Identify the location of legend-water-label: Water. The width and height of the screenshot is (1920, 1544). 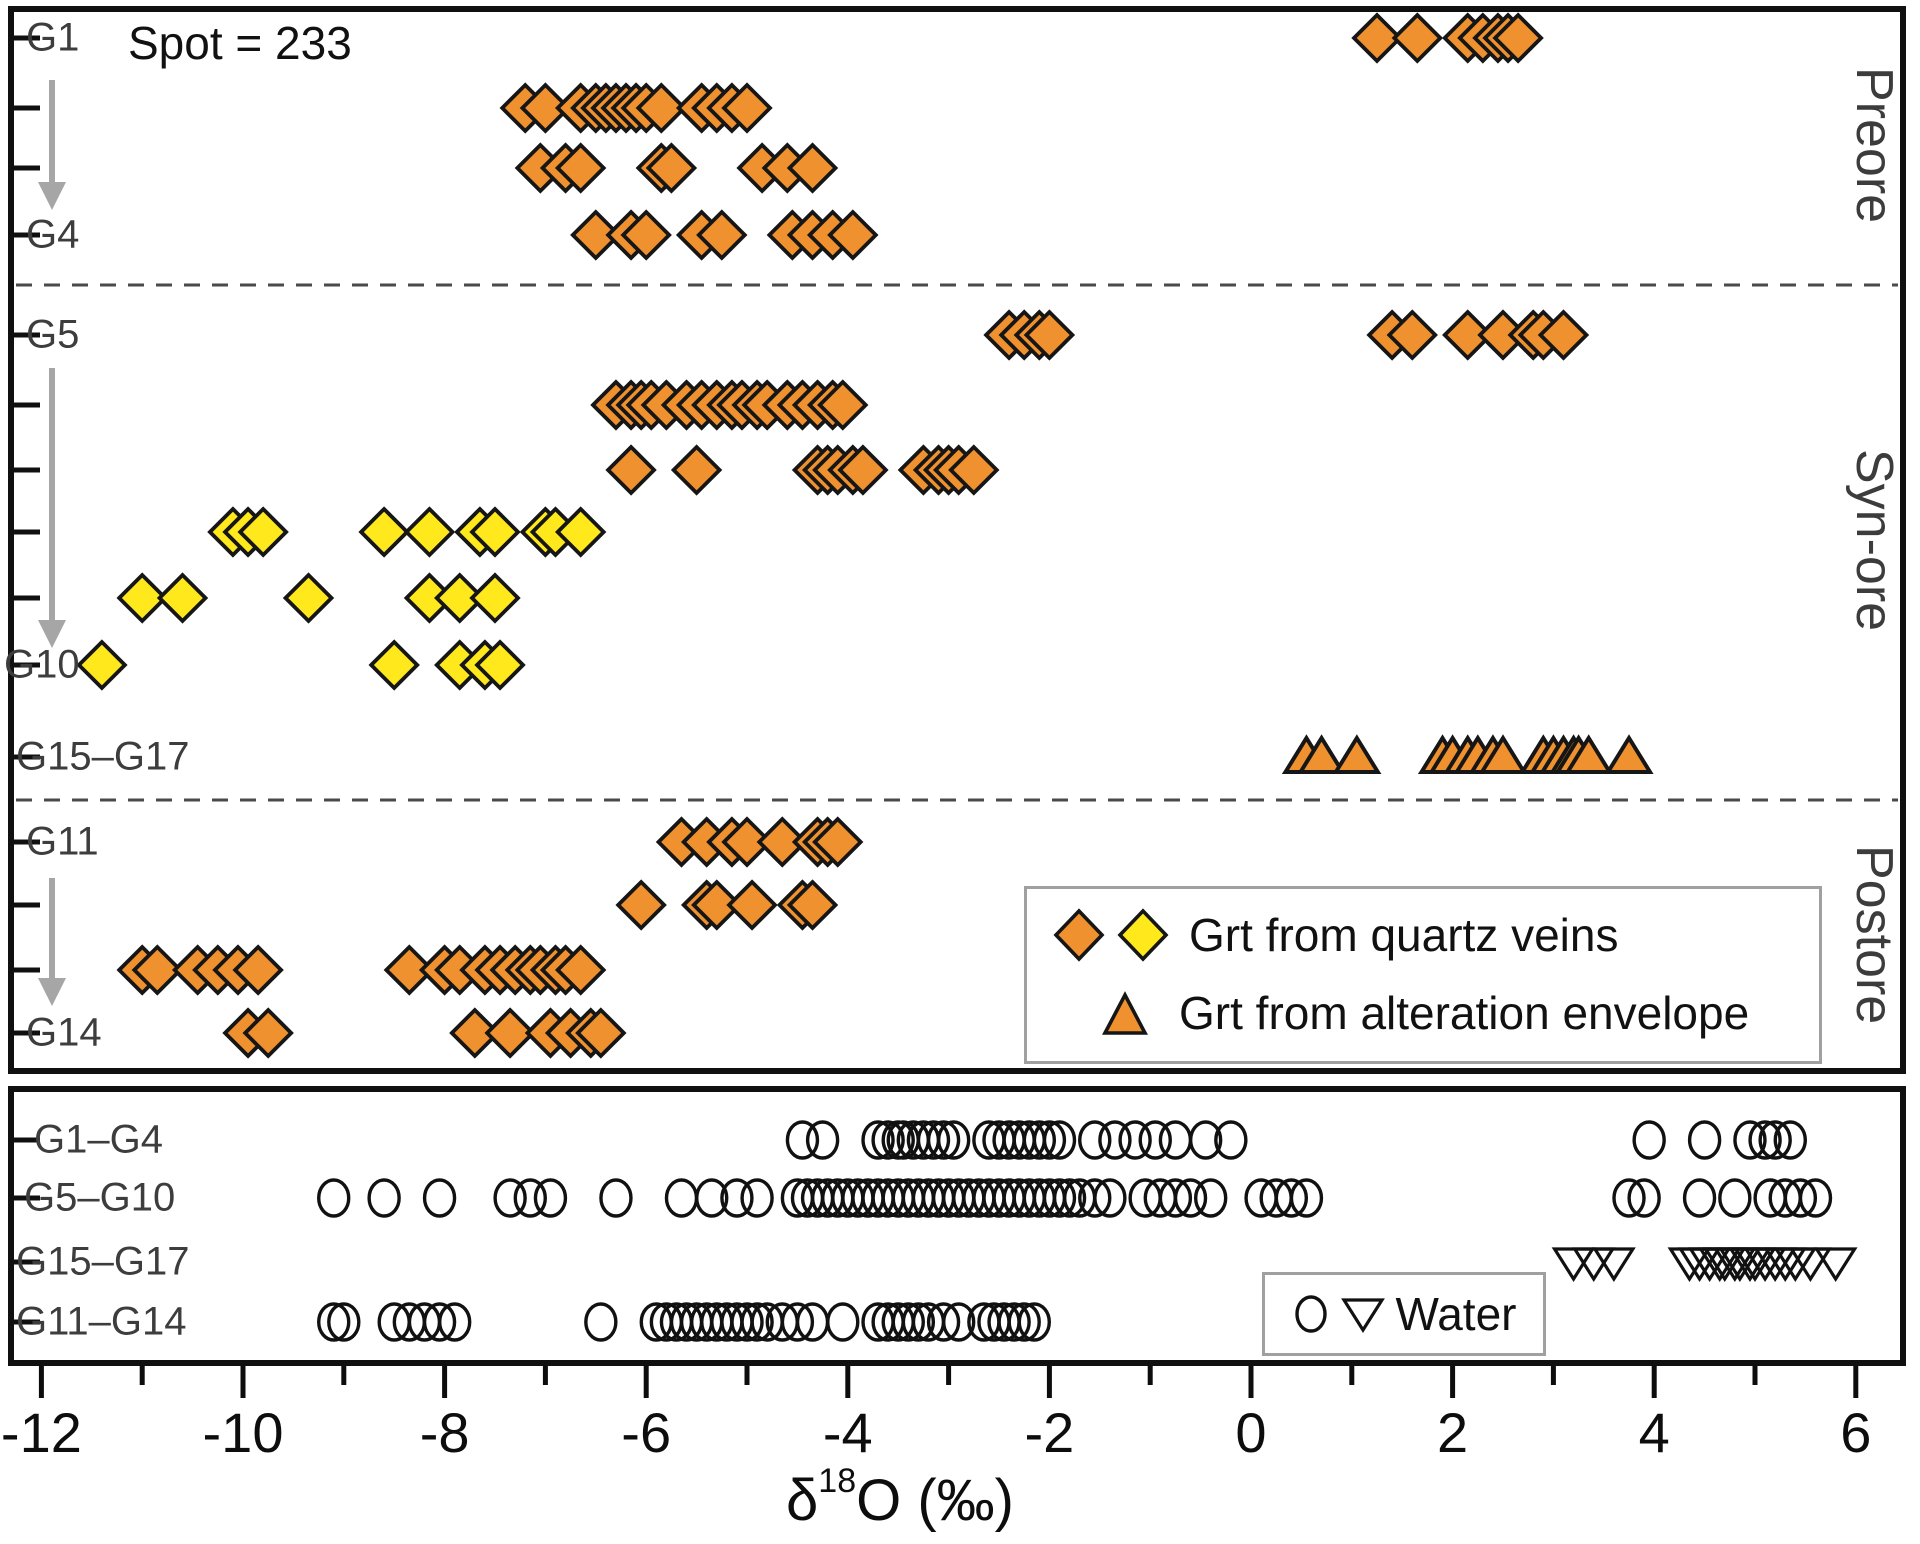
(1456, 1314).